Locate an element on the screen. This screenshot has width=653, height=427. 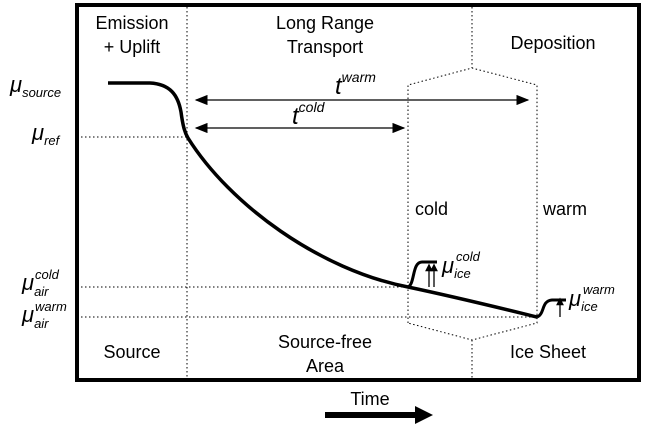
time-arrow is located at coordinates (379, 415).